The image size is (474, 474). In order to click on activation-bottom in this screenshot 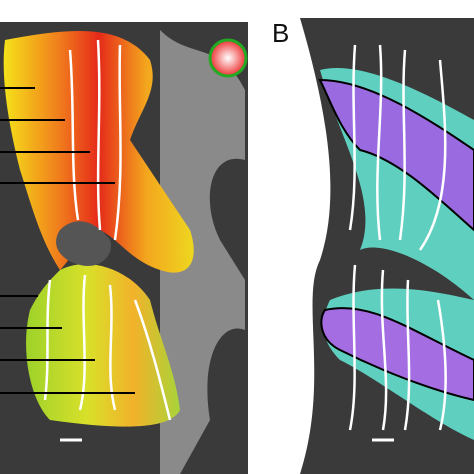, I will do `click(103, 345)`.